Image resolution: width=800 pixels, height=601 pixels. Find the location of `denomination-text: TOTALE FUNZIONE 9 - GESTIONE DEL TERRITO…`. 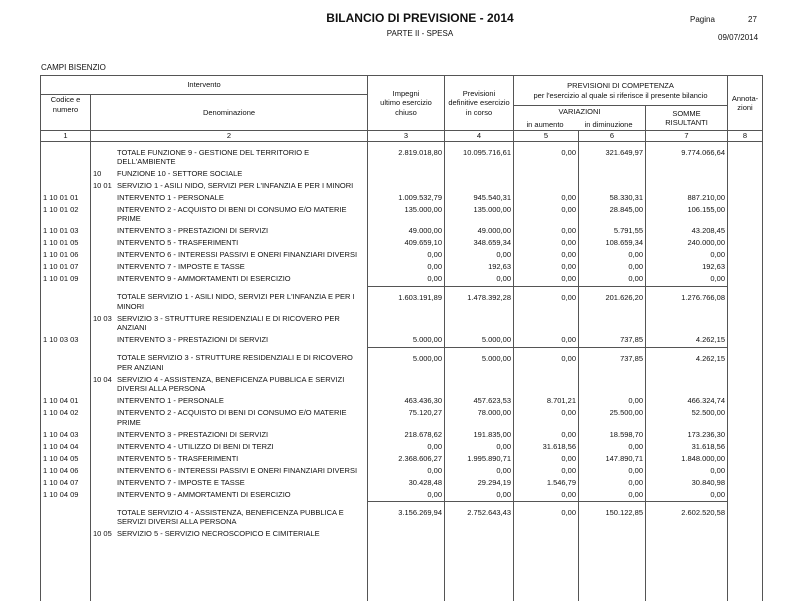

denomination-text: TOTALE FUNZIONE 9 - GESTIONE DEL TERRITO… is located at coordinates (213, 157).